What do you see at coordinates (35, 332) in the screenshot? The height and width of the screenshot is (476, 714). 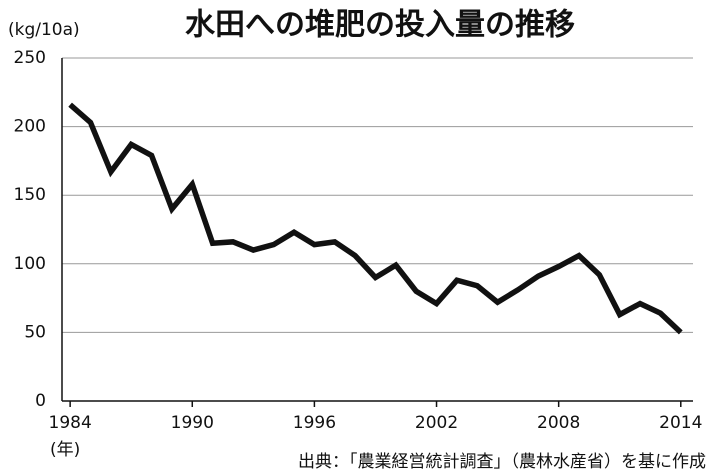 I see `y-tick-label: 50` at bounding box center [35, 332].